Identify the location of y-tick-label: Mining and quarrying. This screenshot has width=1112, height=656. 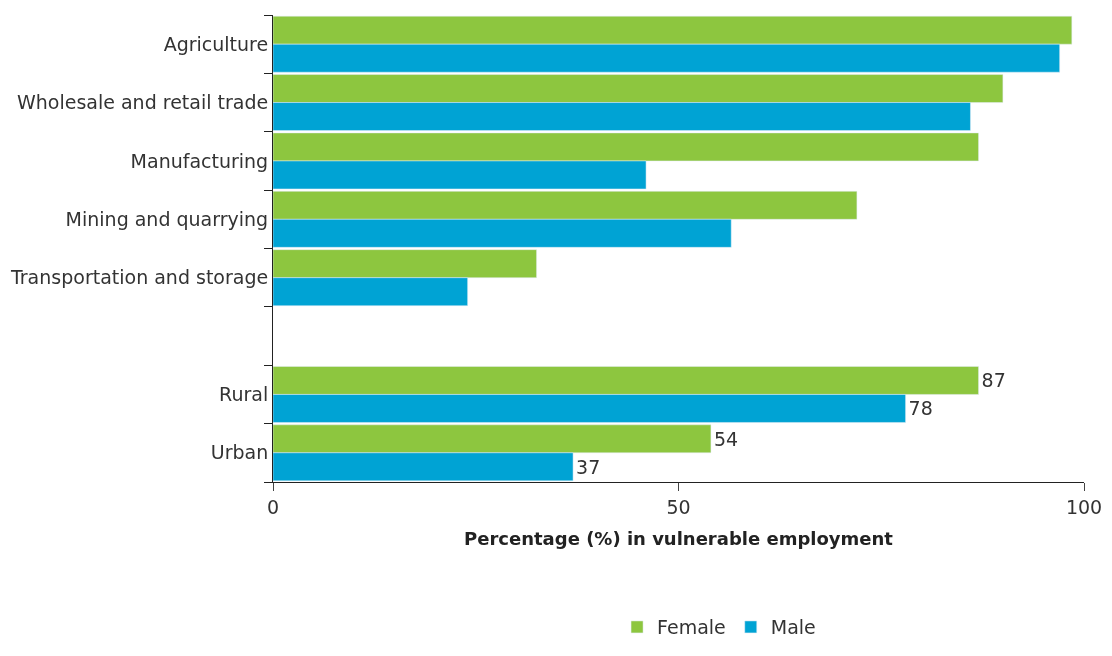
(167, 218).